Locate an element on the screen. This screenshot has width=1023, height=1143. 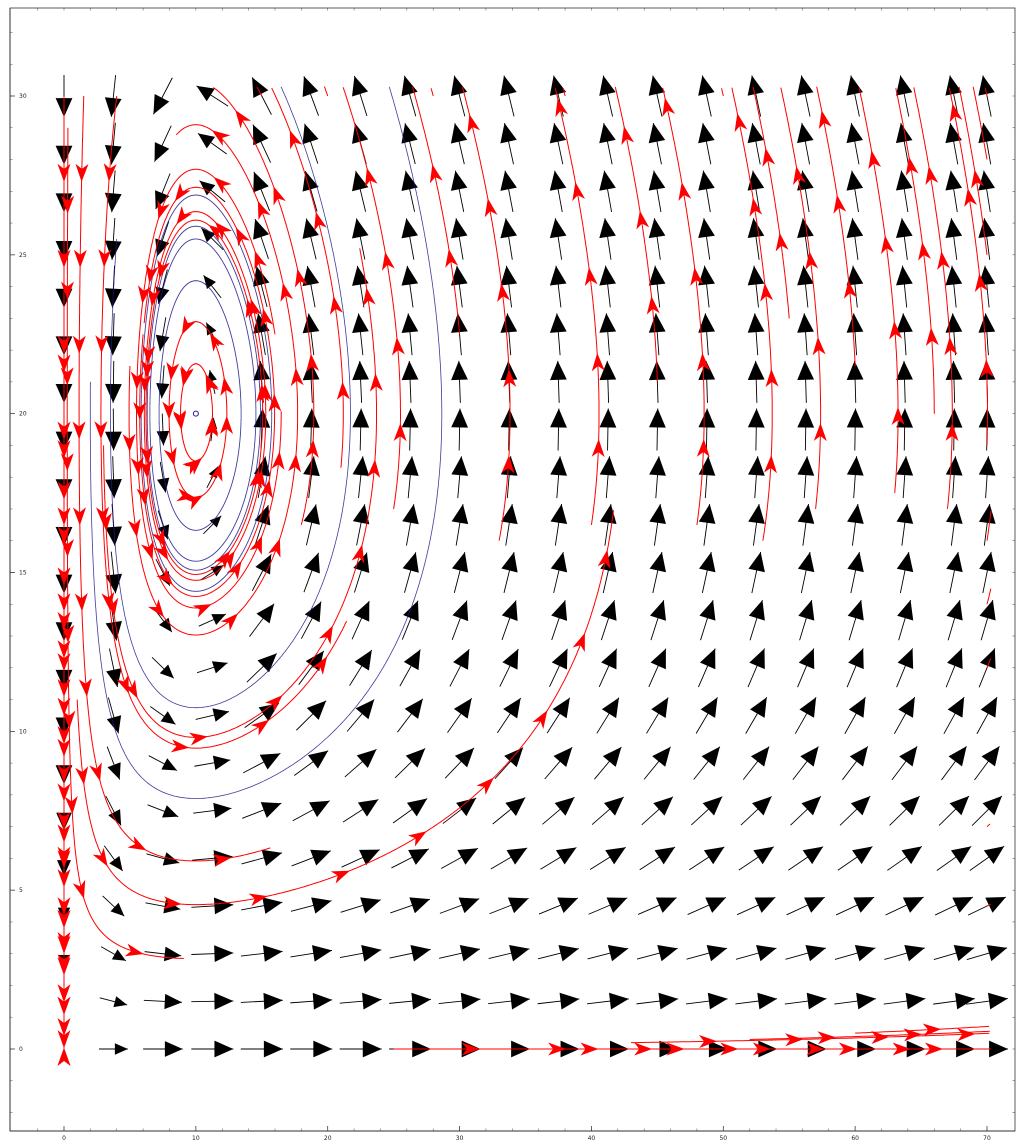
y-tick-label: 5 is located at coordinates (21, 890).